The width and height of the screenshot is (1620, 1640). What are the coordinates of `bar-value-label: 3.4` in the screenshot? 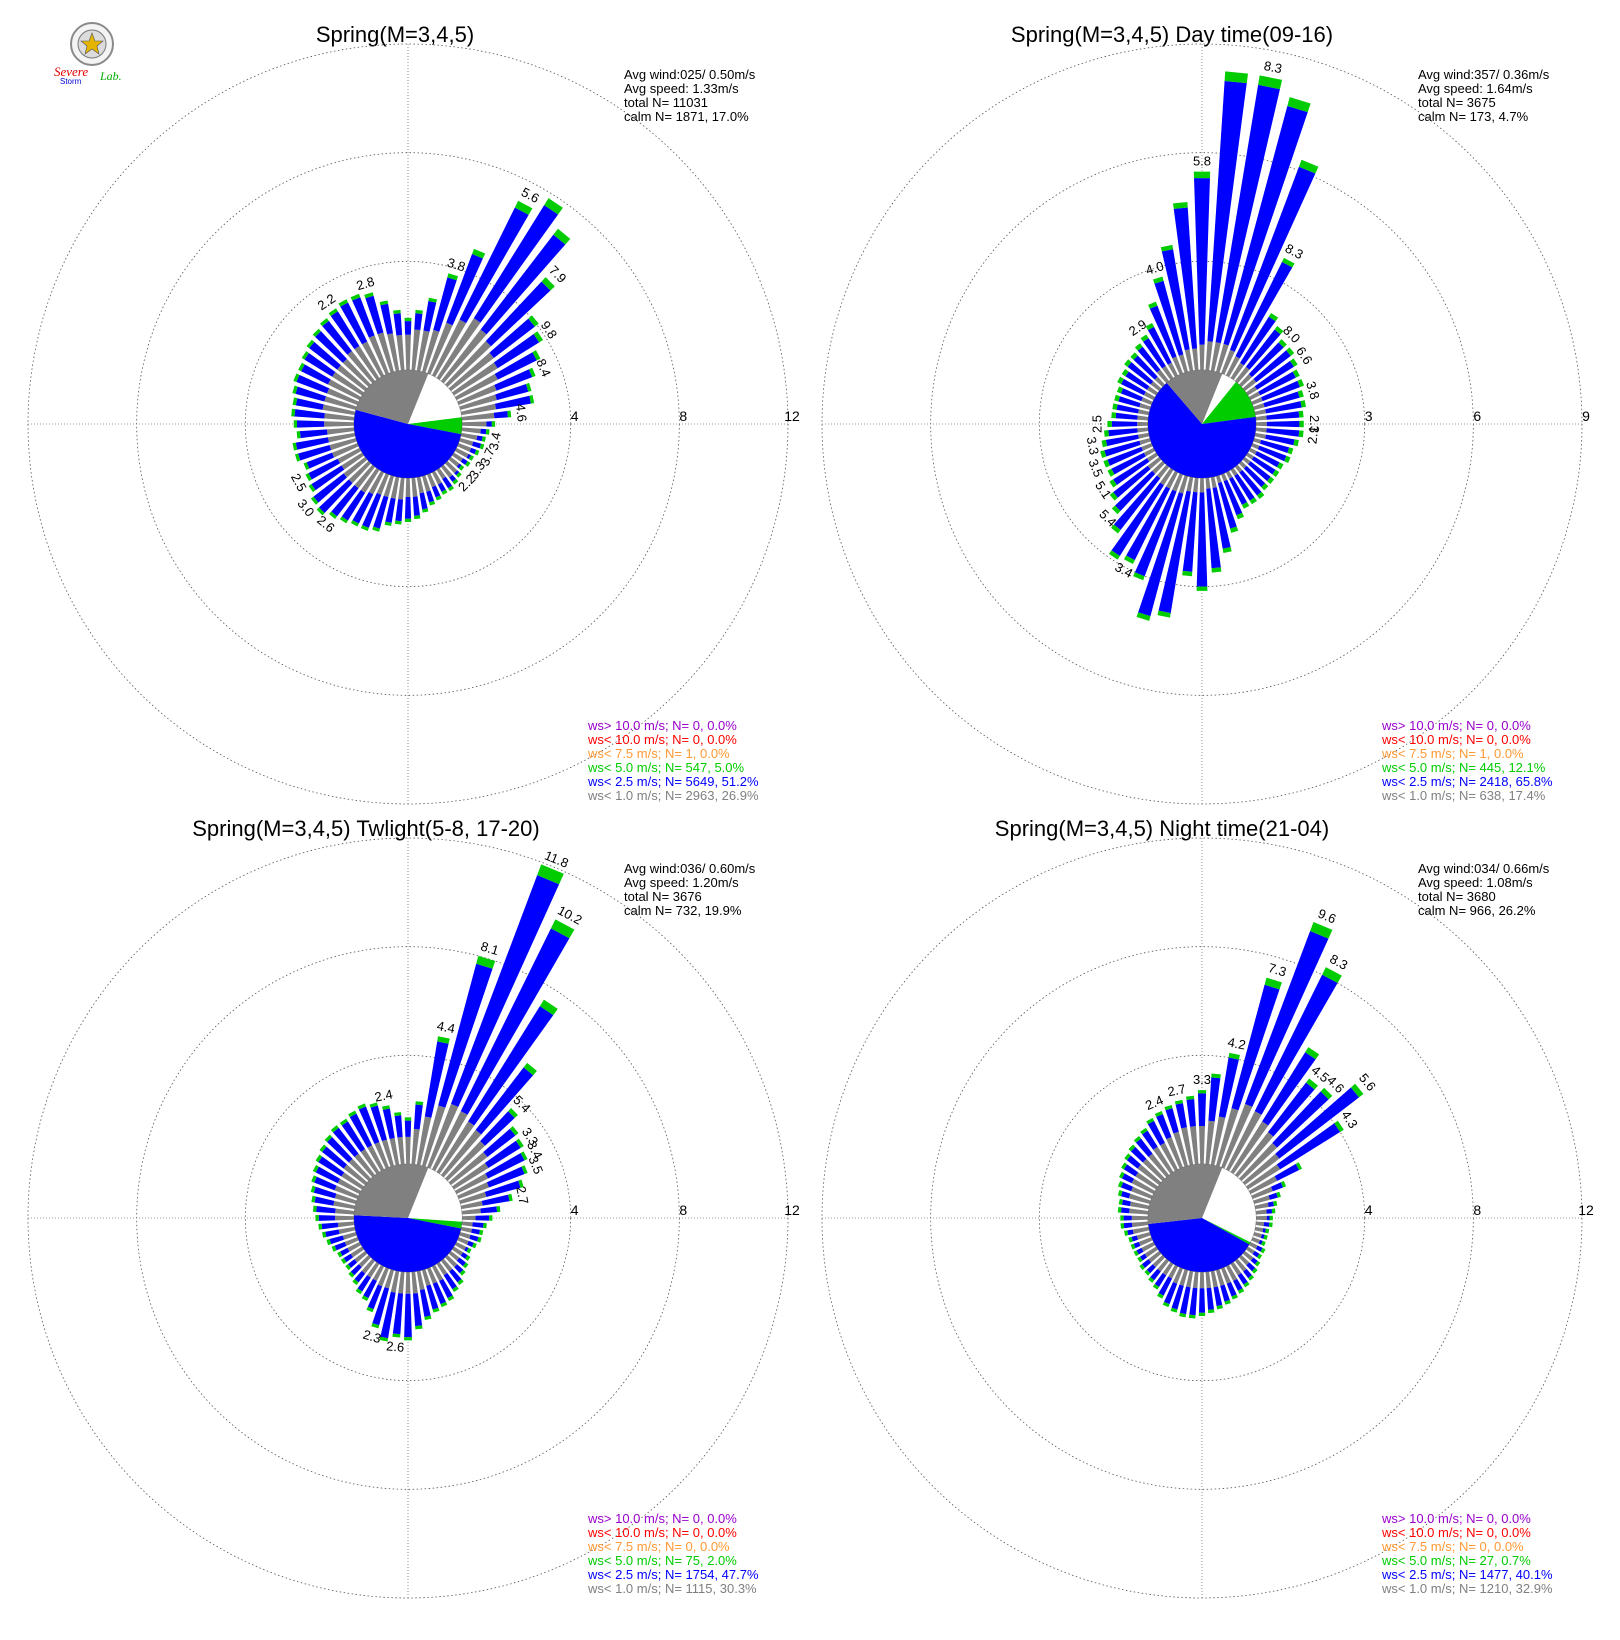 It's located at (495, 441).